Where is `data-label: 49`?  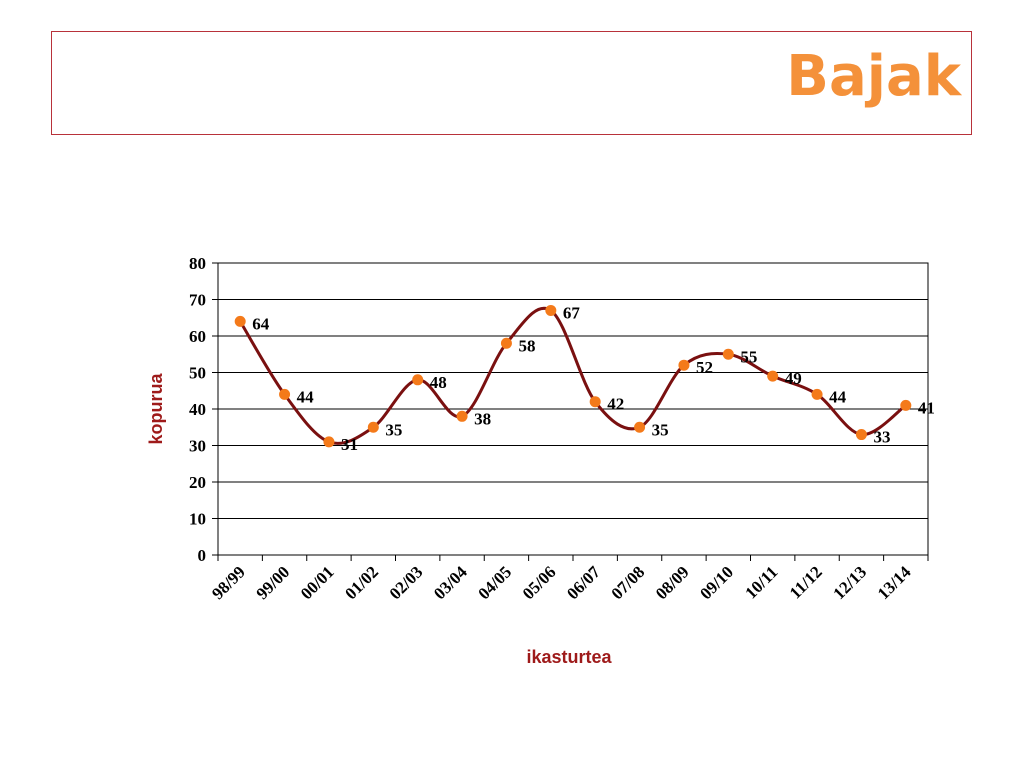
data-label: 49 is located at coordinates (793, 378).